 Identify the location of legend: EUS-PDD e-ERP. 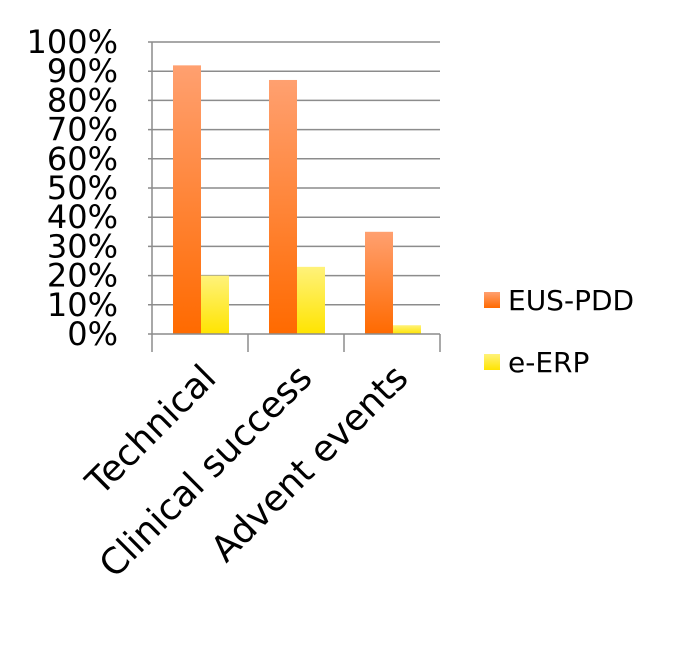
(559, 331).